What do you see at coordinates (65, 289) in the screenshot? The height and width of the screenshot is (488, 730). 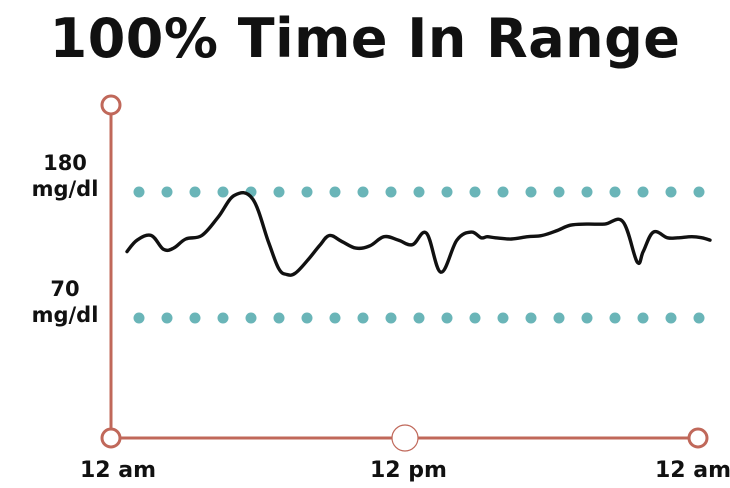 I see `y-tick-value: 70` at bounding box center [65, 289].